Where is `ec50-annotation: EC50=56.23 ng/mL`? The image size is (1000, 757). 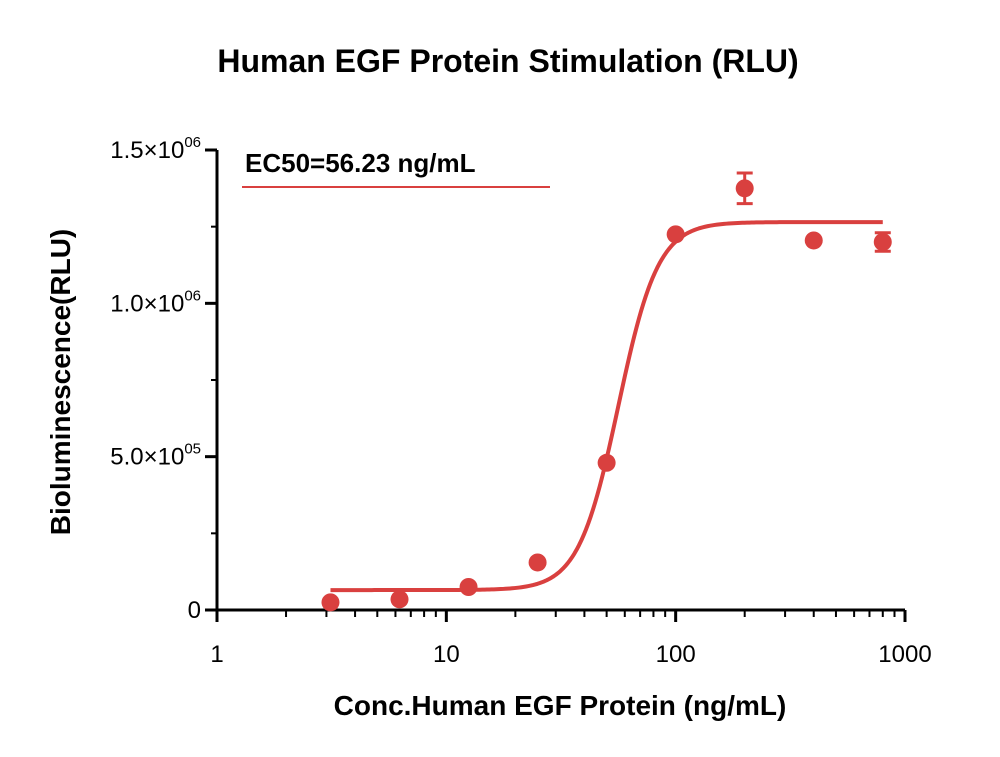 ec50-annotation: EC50=56.23 ng/mL is located at coordinates (360, 163).